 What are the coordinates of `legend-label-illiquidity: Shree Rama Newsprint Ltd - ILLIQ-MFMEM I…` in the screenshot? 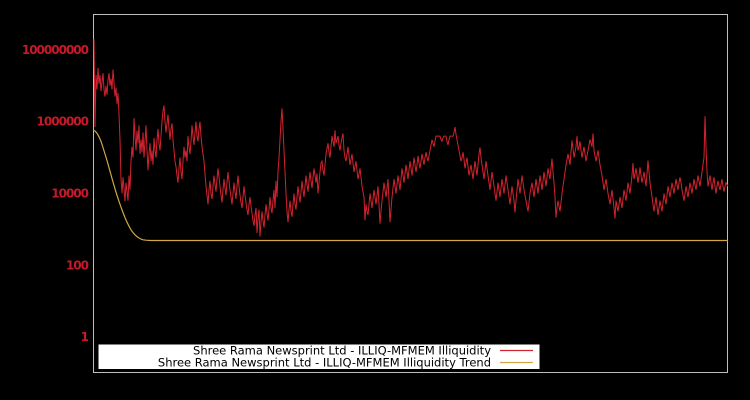 It's located at (342, 351).